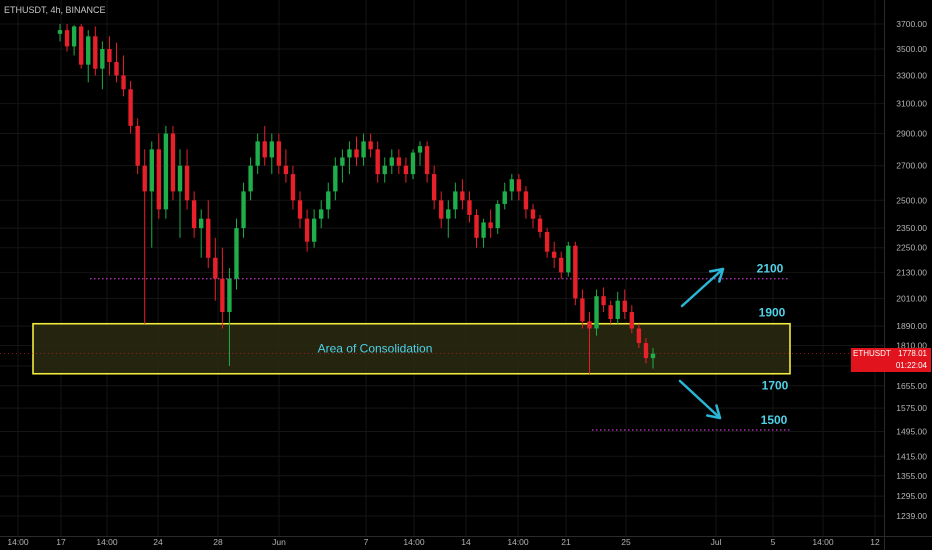 The height and width of the screenshot is (550, 932). I want to click on y-tick-label: 3500.00, so click(911, 49).